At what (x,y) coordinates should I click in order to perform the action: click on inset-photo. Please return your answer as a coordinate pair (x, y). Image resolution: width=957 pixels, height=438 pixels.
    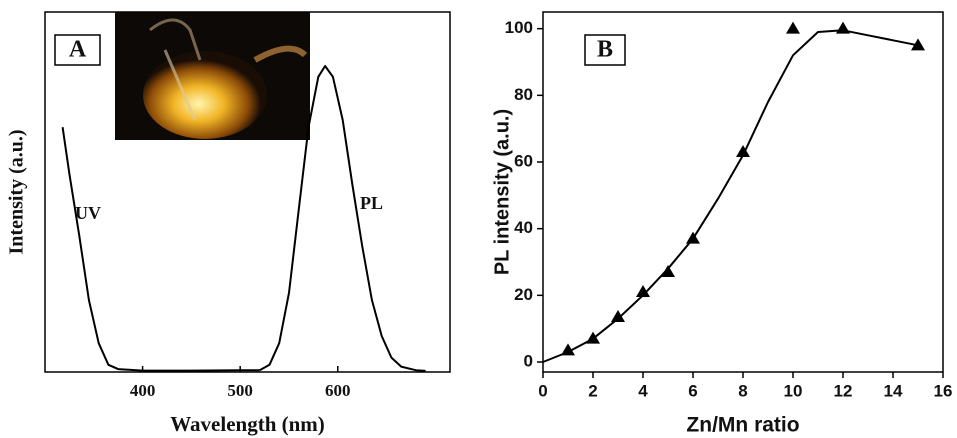
    Looking at the image, I should click on (212, 76).